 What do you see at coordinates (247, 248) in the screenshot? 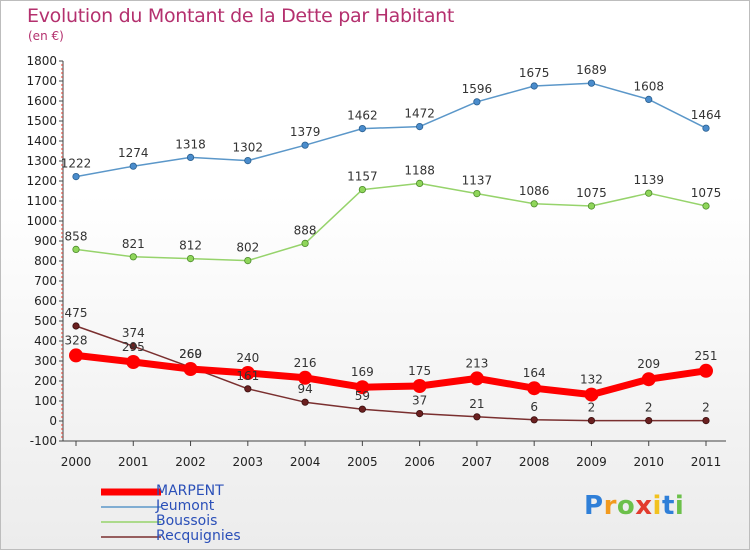
I see `data-label-boussois: 802` at bounding box center [247, 248].